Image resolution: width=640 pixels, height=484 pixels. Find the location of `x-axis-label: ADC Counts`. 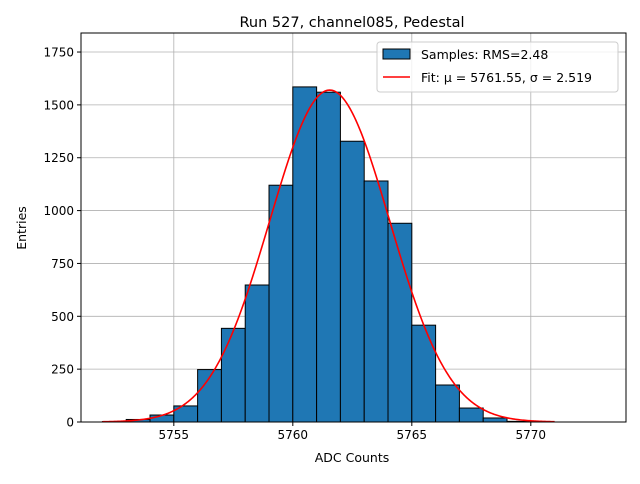

x-axis-label: ADC Counts is located at coordinates (352, 457).